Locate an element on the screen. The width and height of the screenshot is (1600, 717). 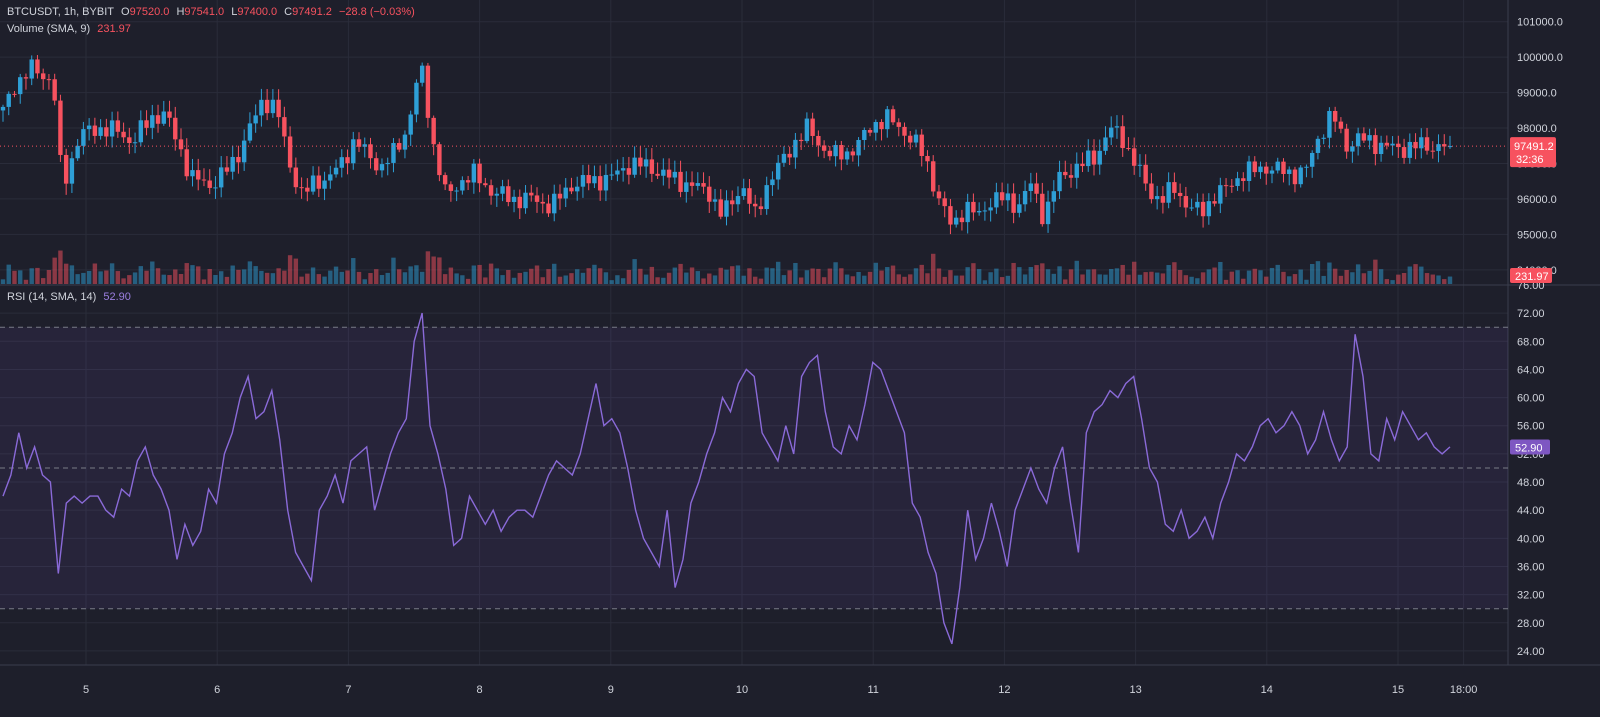
time-tick-label: 5 is located at coordinates (86, 690).